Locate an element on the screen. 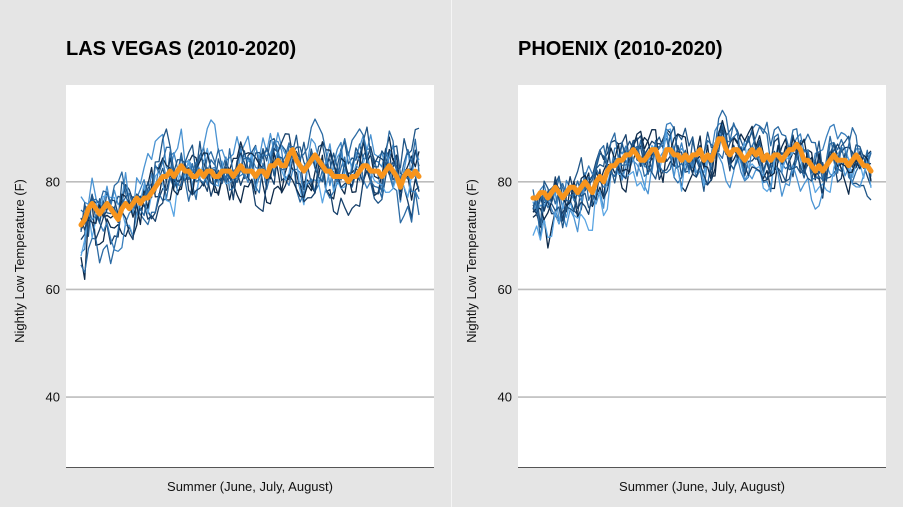 The width and height of the screenshot is (903, 507). chart-title-las-vegas: LAS VEGAS (2010-2020) is located at coordinates (181, 49).